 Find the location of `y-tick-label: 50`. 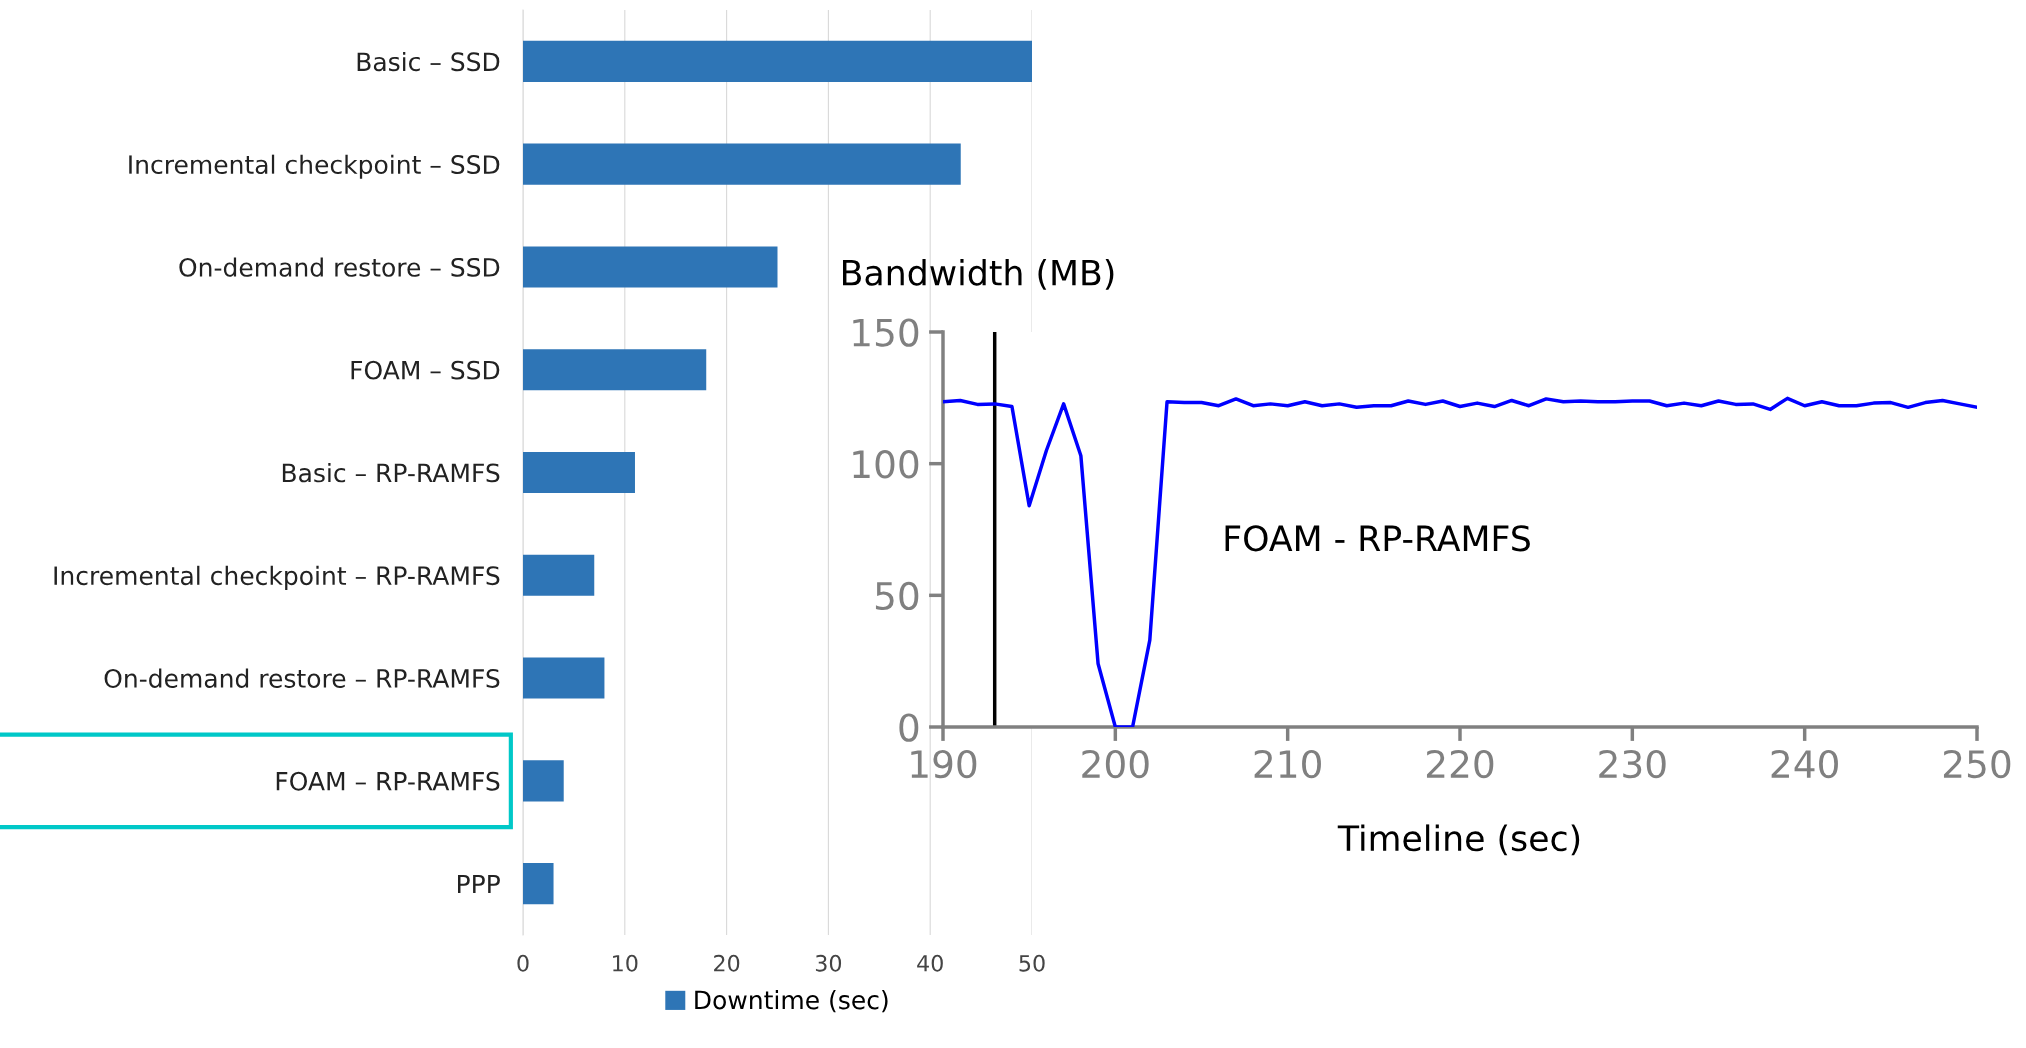

y-tick-label: 50 is located at coordinates (897, 596).